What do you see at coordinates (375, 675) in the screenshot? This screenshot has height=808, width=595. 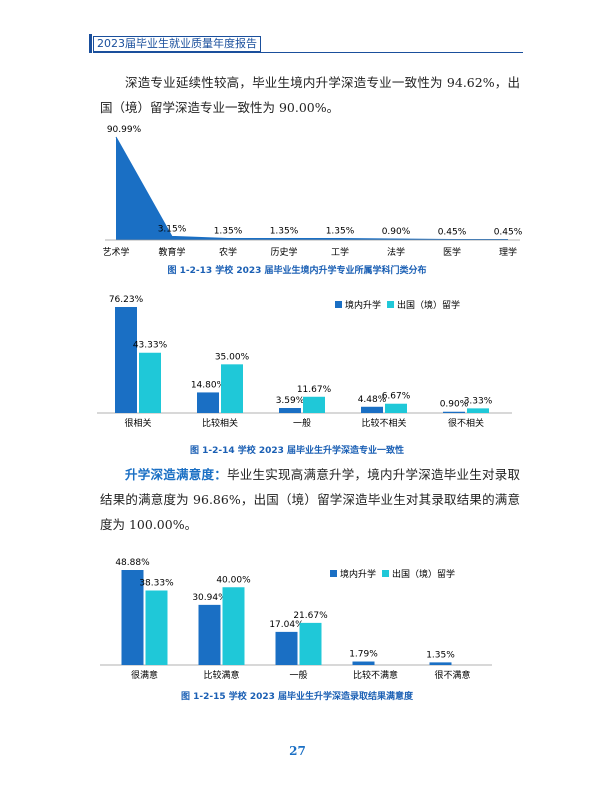 I see `x-tick-label: 比较不满意` at bounding box center [375, 675].